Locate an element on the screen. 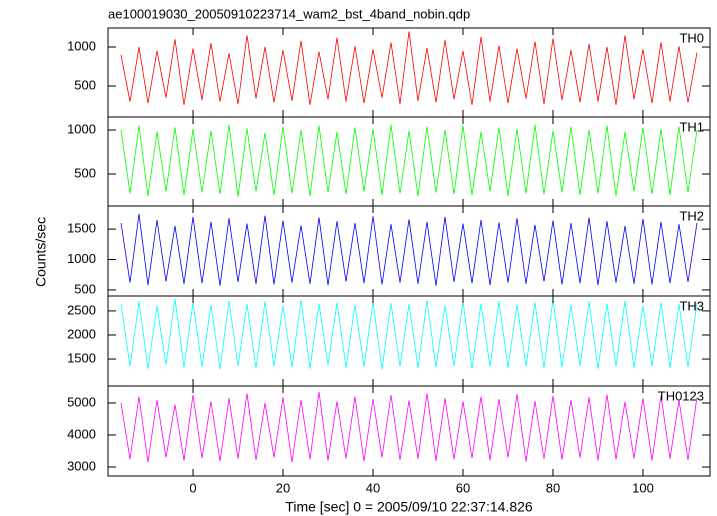 This screenshot has width=717, height=516. series-label: TH0 is located at coordinates (691, 37).